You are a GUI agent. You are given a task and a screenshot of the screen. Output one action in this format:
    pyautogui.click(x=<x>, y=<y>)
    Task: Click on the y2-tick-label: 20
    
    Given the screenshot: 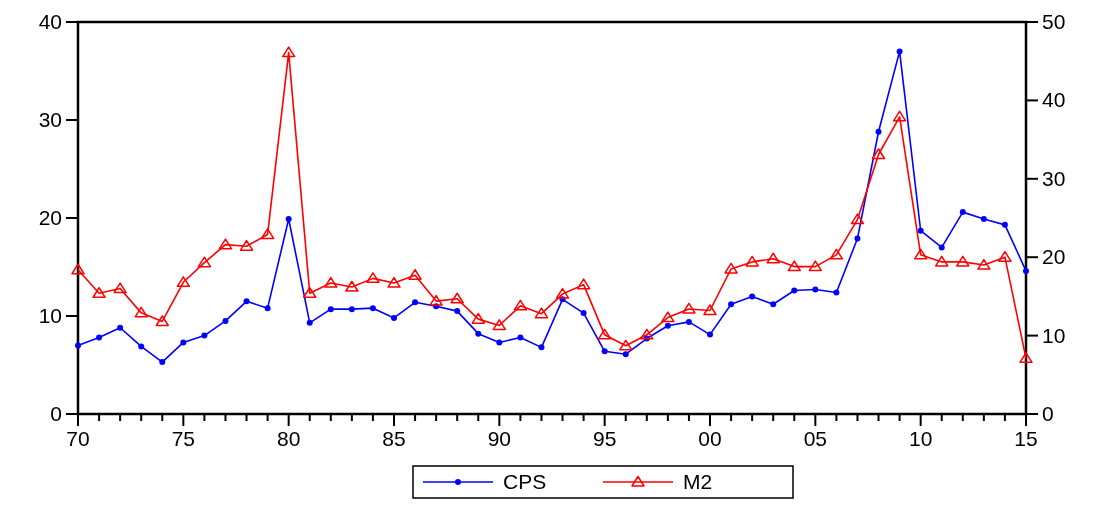 What is the action you would take?
    pyautogui.click(x=1054, y=257)
    